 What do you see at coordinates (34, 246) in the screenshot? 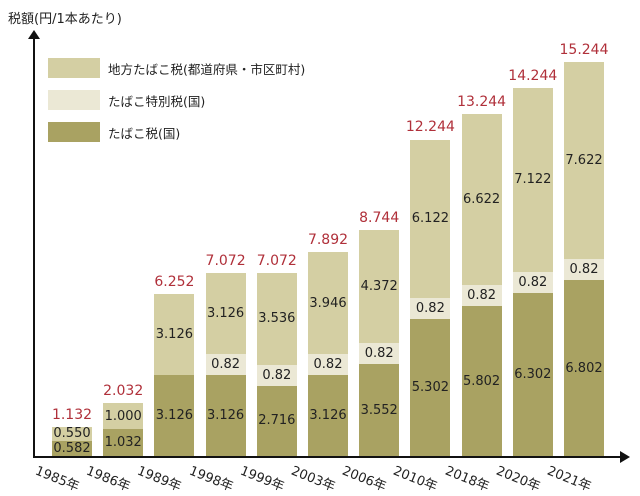
I see `y-axis` at bounding box center [34, 246].